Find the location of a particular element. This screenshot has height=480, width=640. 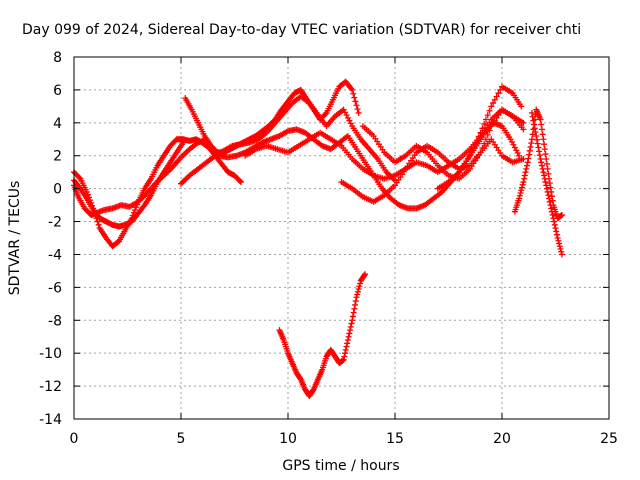

x-axis-label: GPS time / hours is located at coordinates (340, 466).